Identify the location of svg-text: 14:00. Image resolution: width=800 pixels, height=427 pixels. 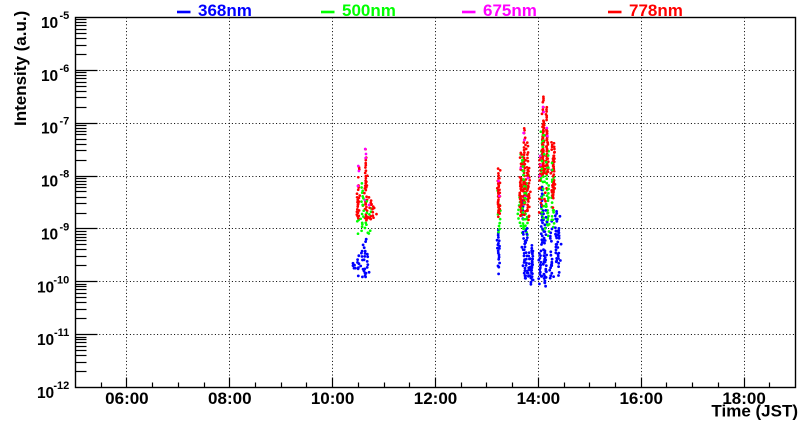
(538, 398).